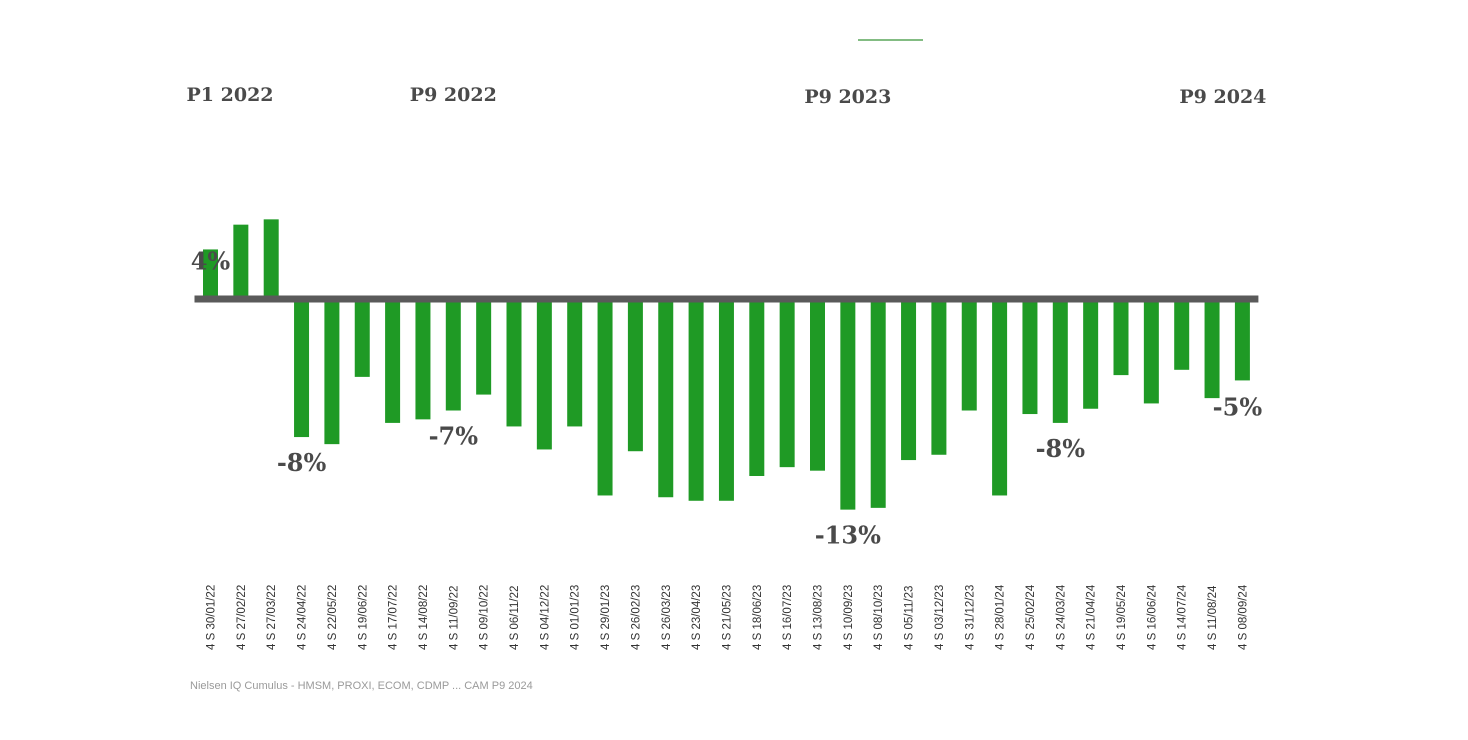  I want to click on x-tick-label: 4 S 16/07/23, so click(788, 617).